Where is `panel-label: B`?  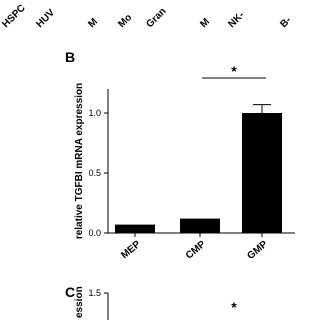
panel-label: B is located at coordinates (70, 57).